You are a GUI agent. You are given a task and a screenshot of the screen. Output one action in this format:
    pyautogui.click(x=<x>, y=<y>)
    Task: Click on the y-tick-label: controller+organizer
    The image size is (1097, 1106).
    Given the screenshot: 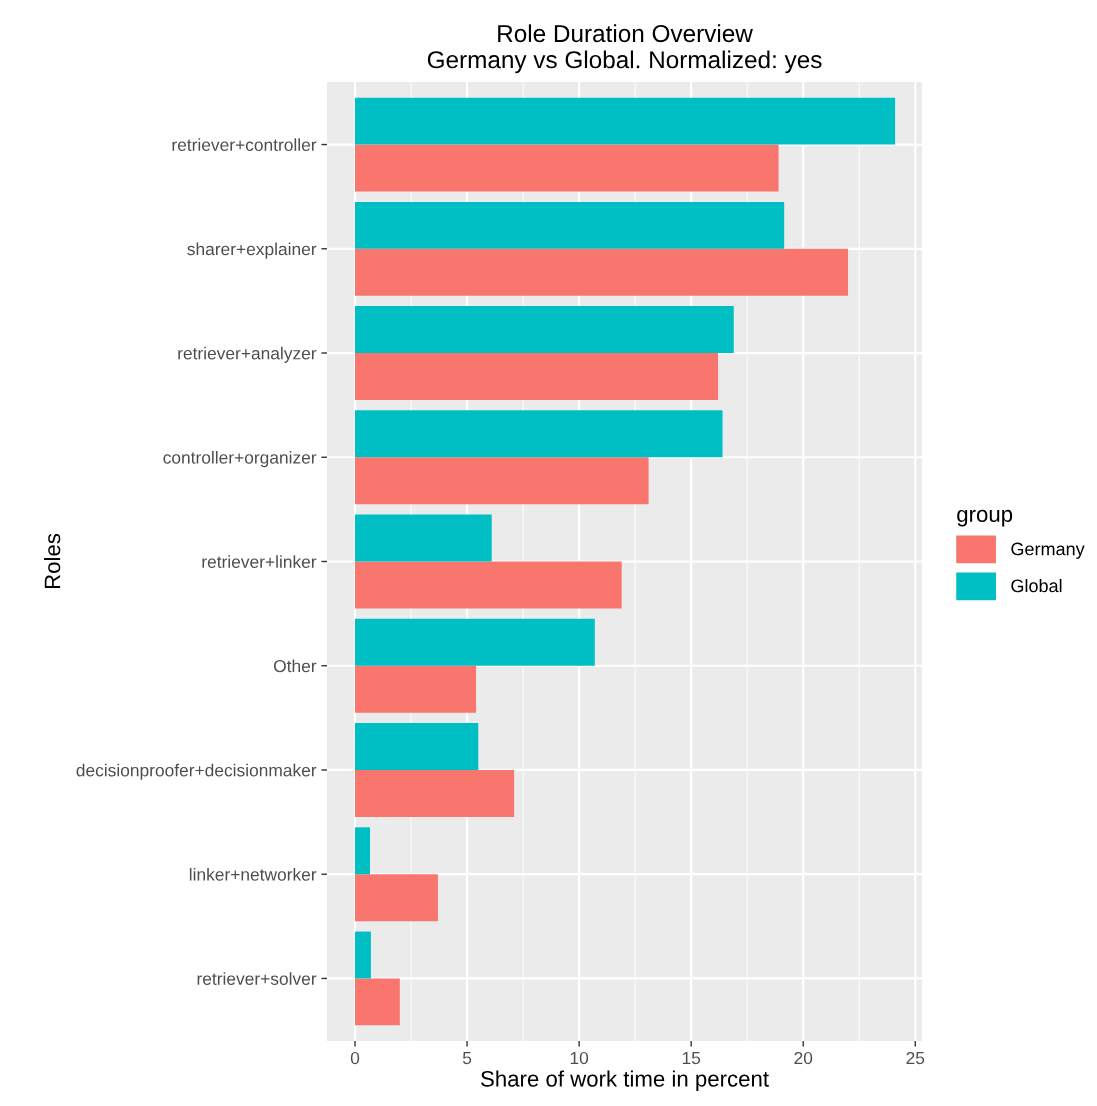 What is the action you would take?
    pyautogui.click(x=240, y=459)
    